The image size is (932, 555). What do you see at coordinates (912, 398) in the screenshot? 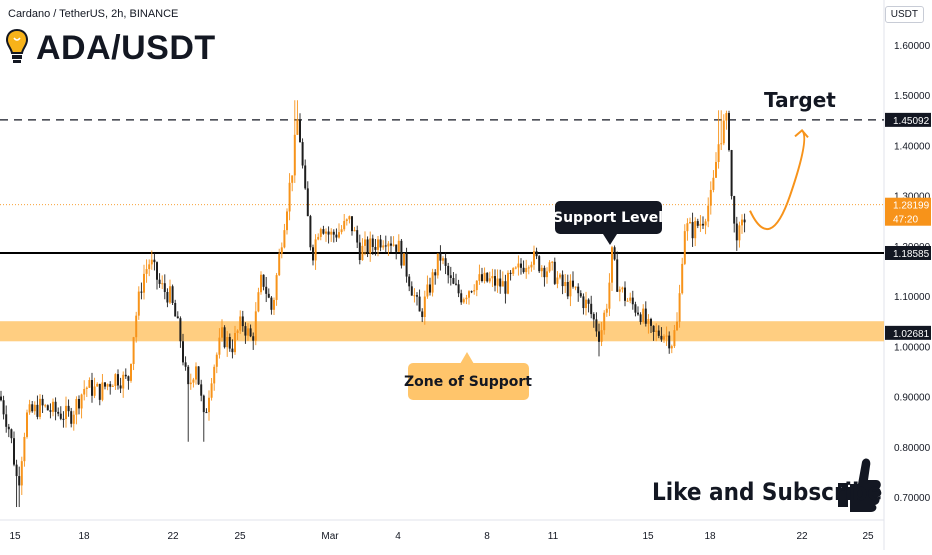
I see `y-tick-label: 0.90000` at bounding box center [912, 398].